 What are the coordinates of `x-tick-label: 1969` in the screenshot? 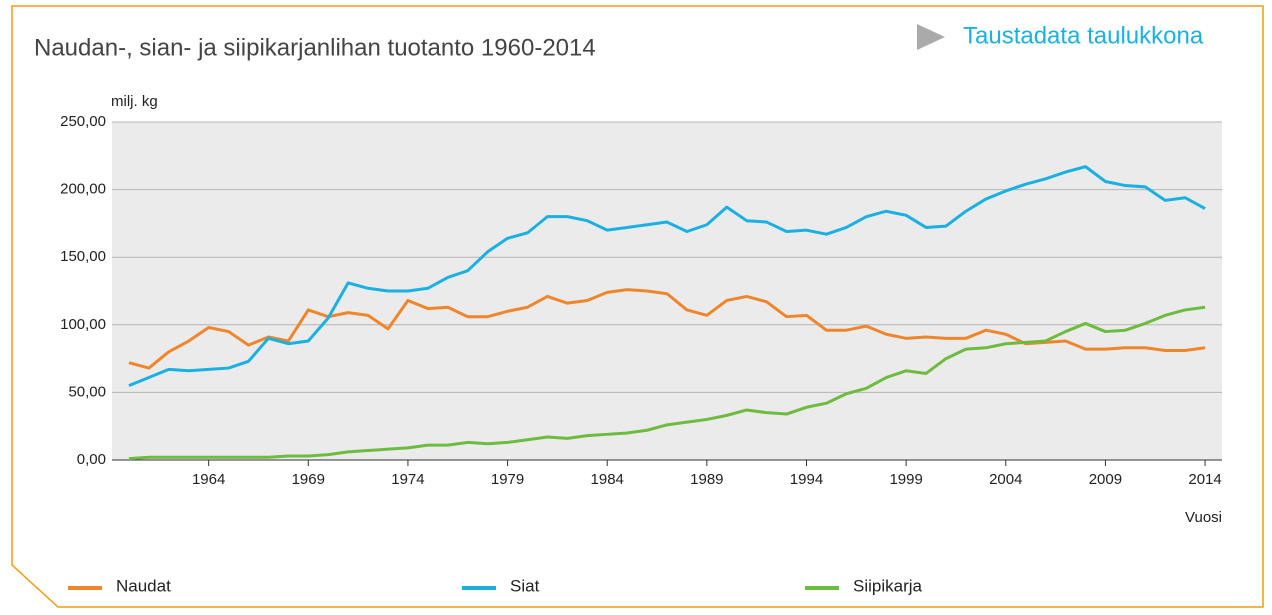 It's located at (308, 479).